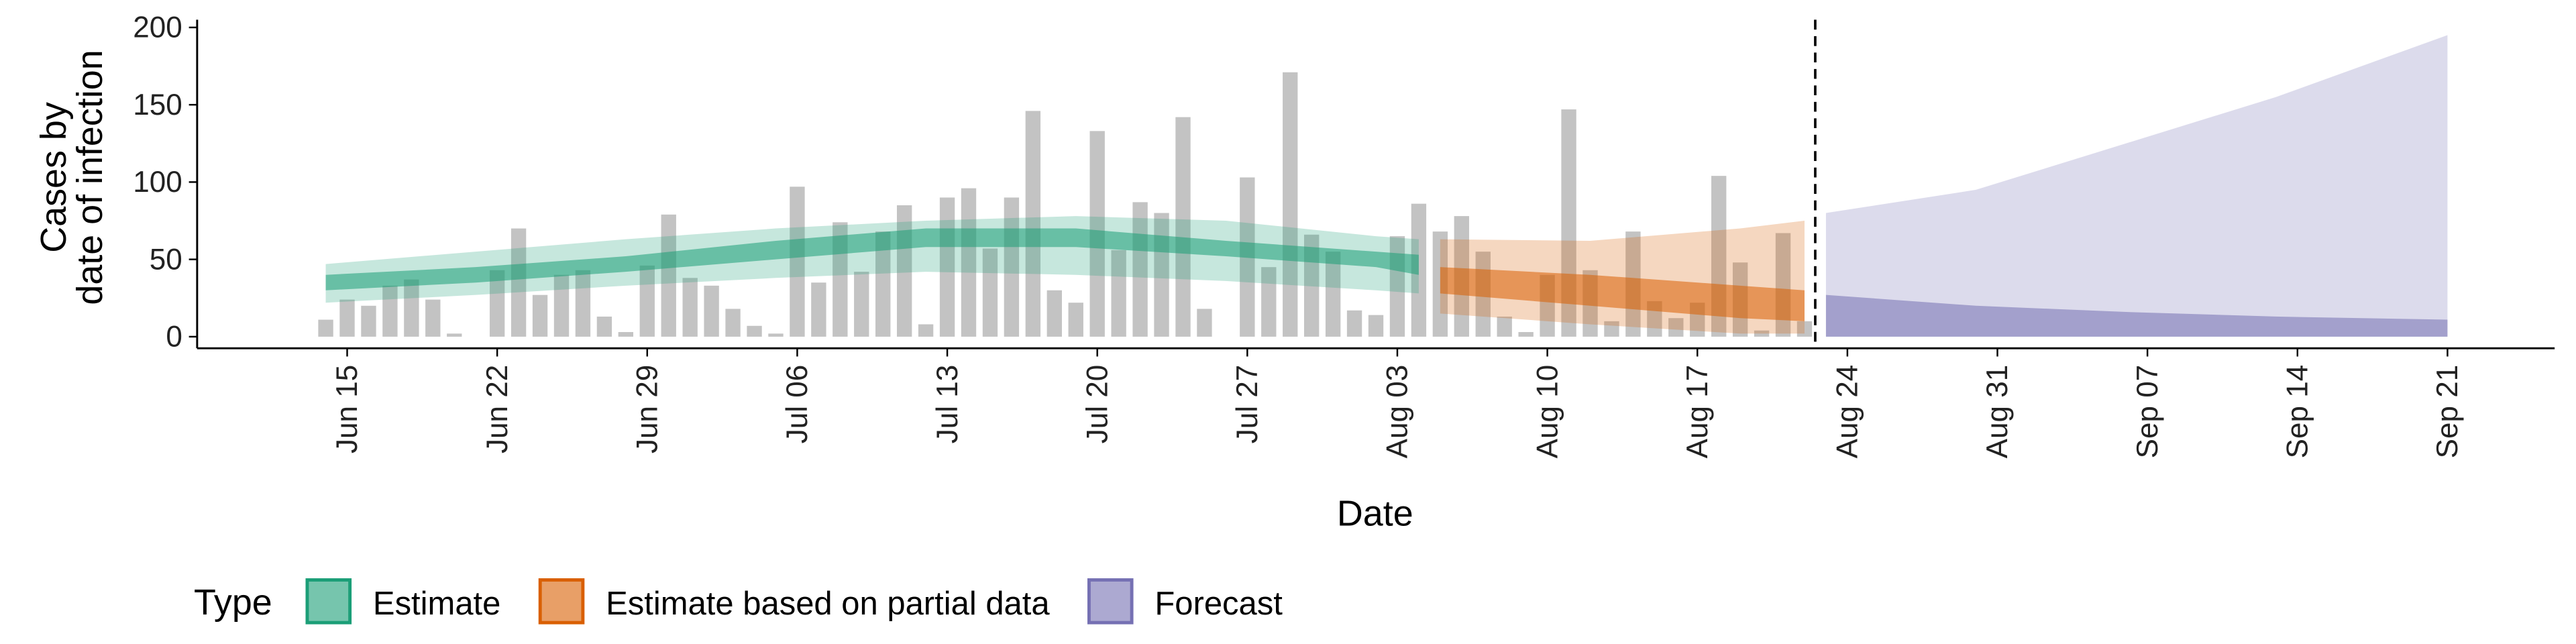 The width and height of the screenshot is (2576, 644). I want to click on y-tick-label: 100, so click(157, 182).